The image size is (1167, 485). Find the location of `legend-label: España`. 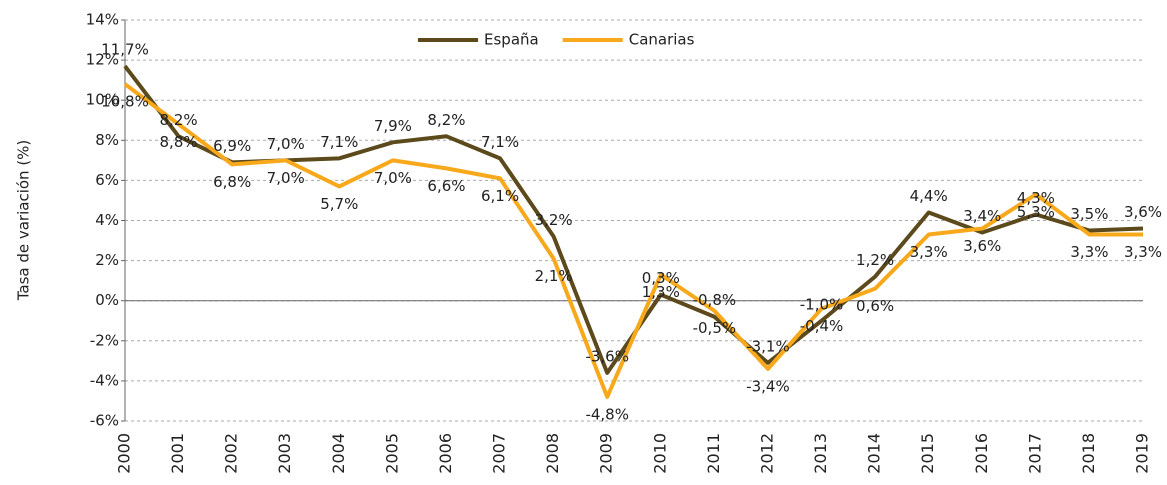

legend-label: España is located at coordinates (511, 40).